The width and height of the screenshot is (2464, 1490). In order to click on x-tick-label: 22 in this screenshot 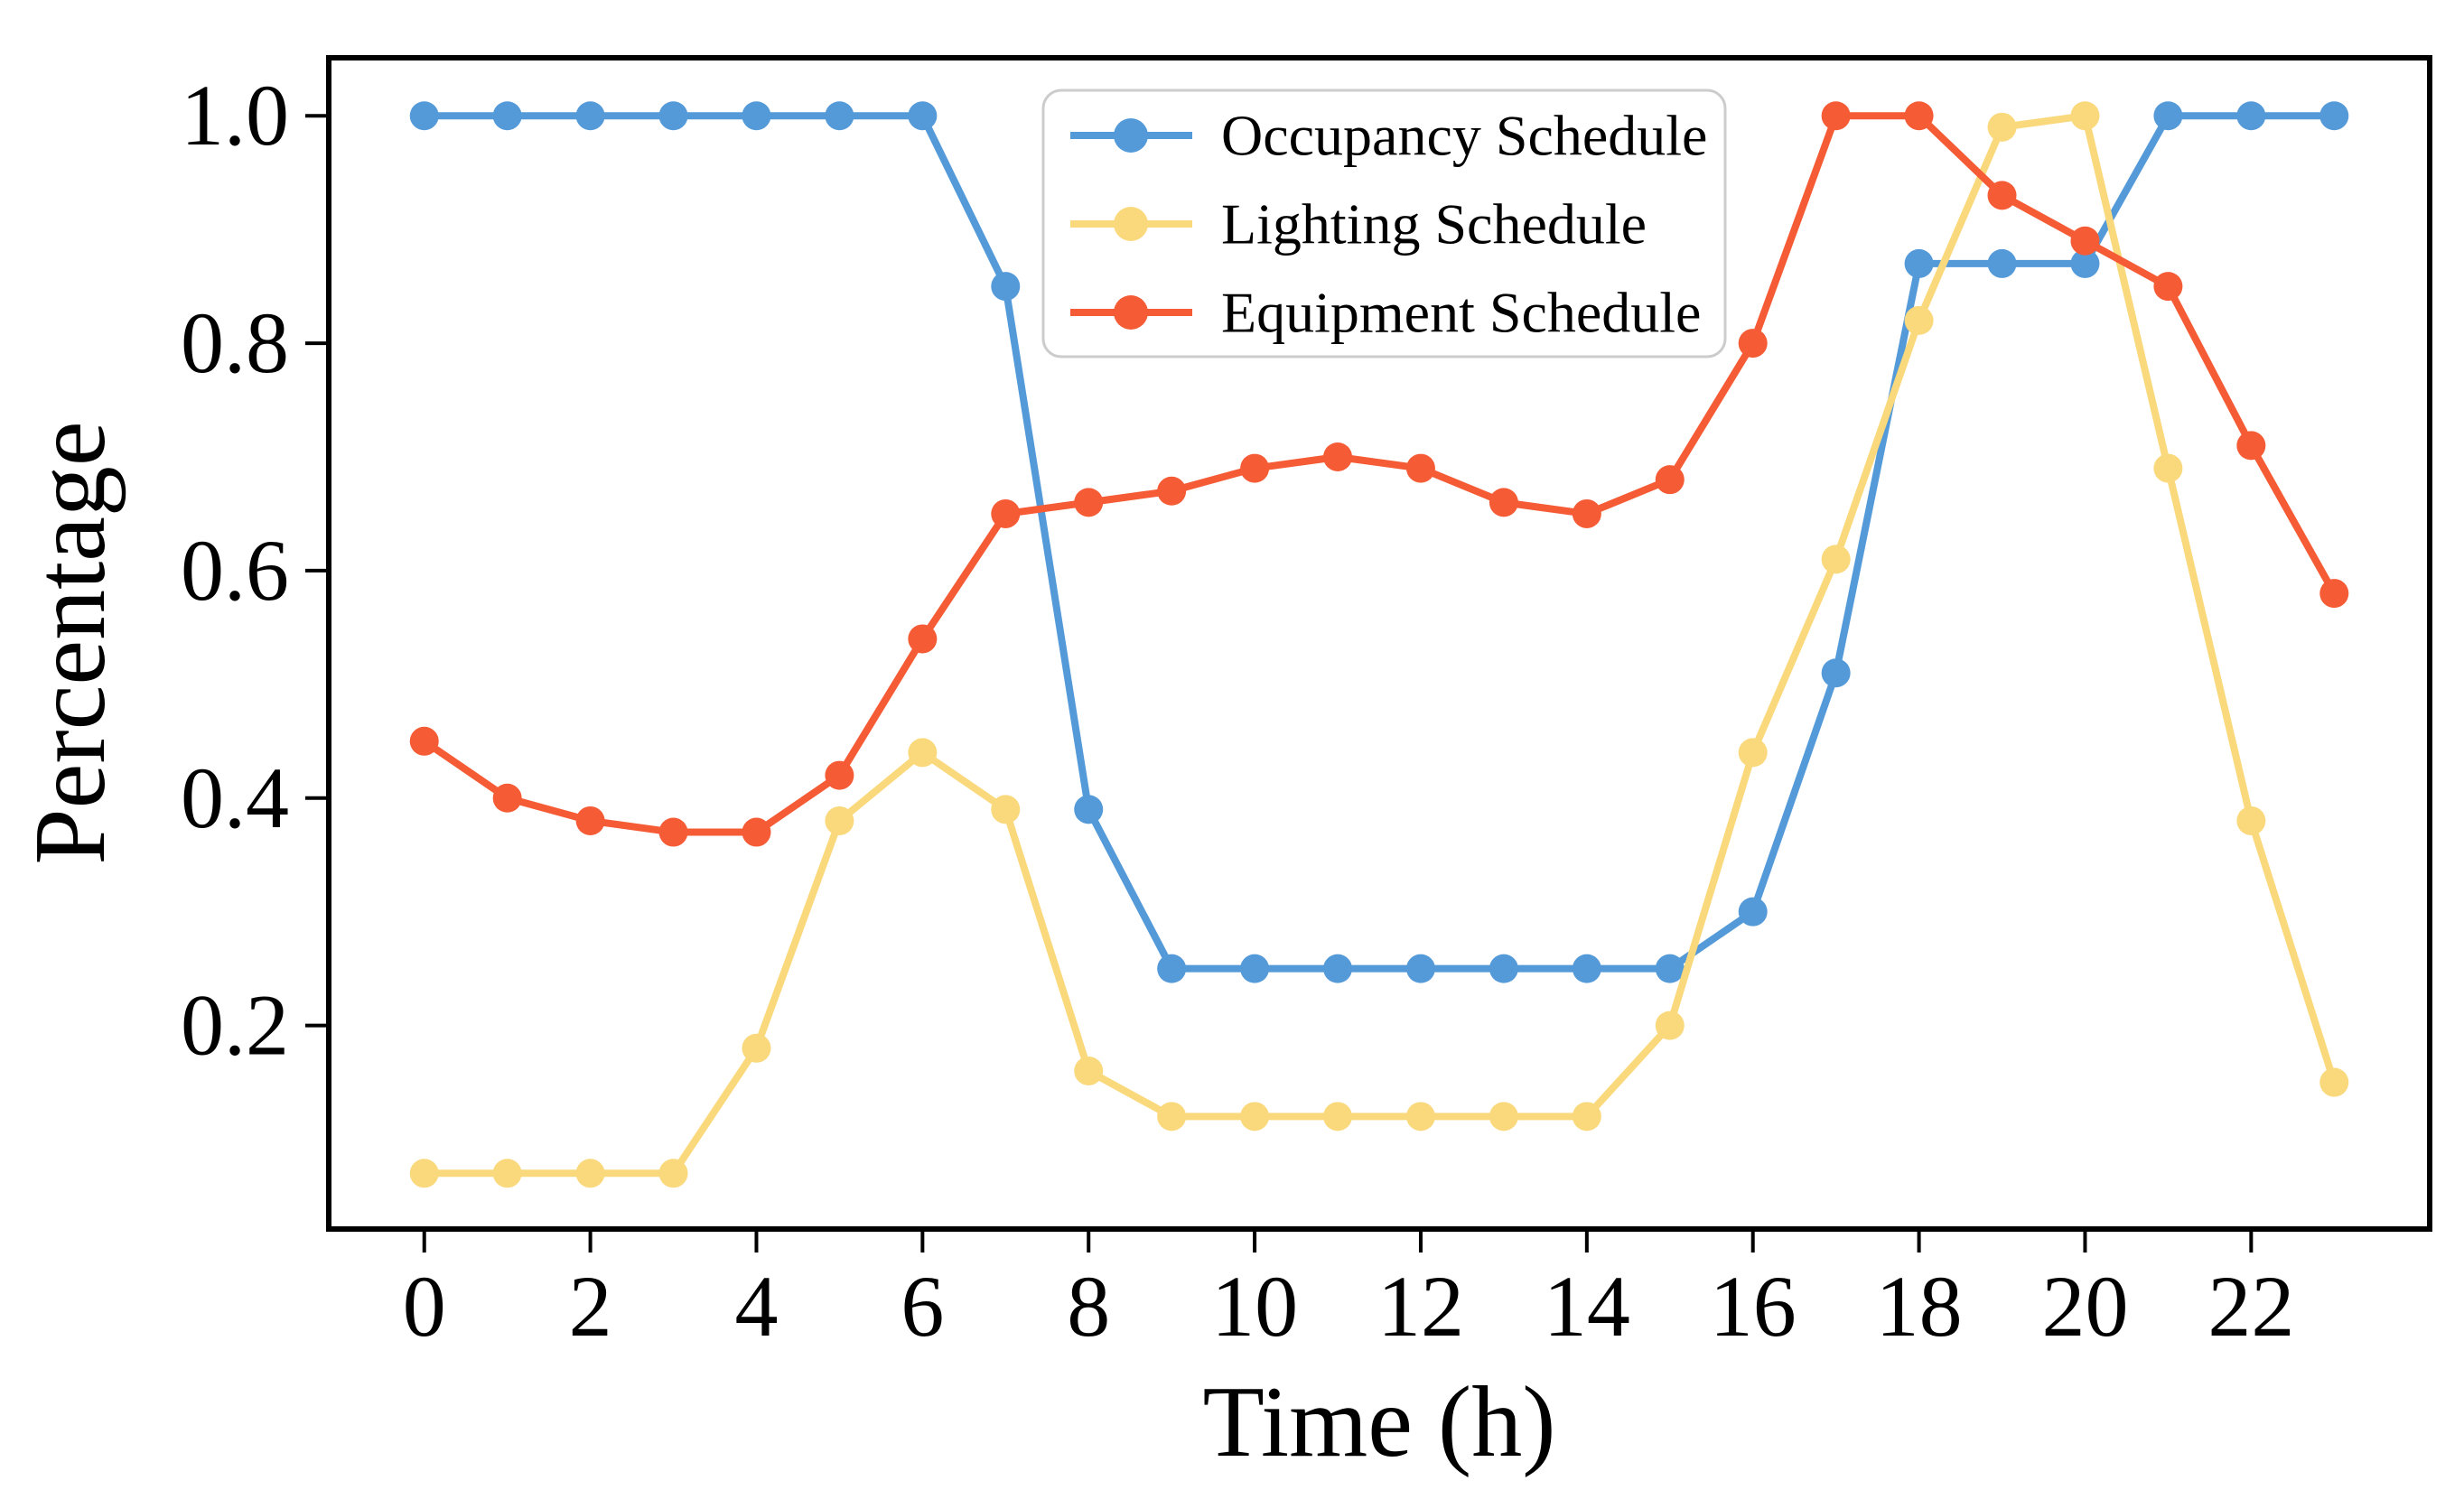, I will do `click(2250, 1307)`.